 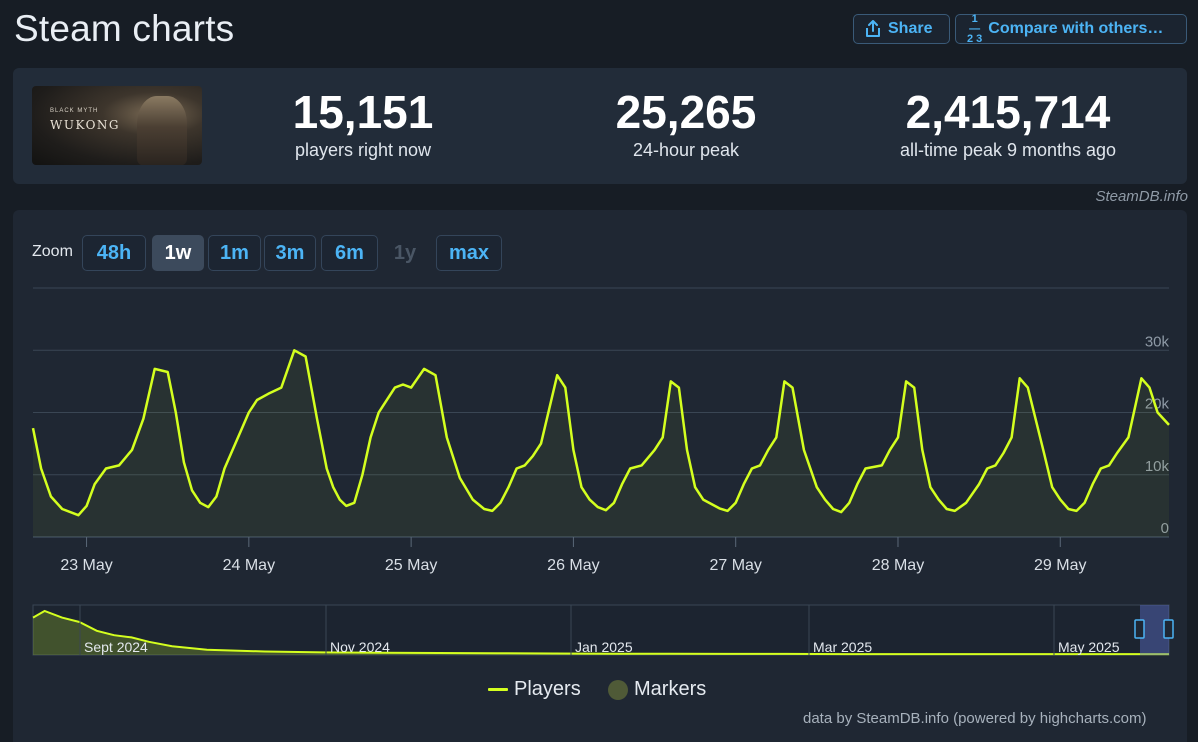 I want to click on share-icon, so click(x=873, y=28).